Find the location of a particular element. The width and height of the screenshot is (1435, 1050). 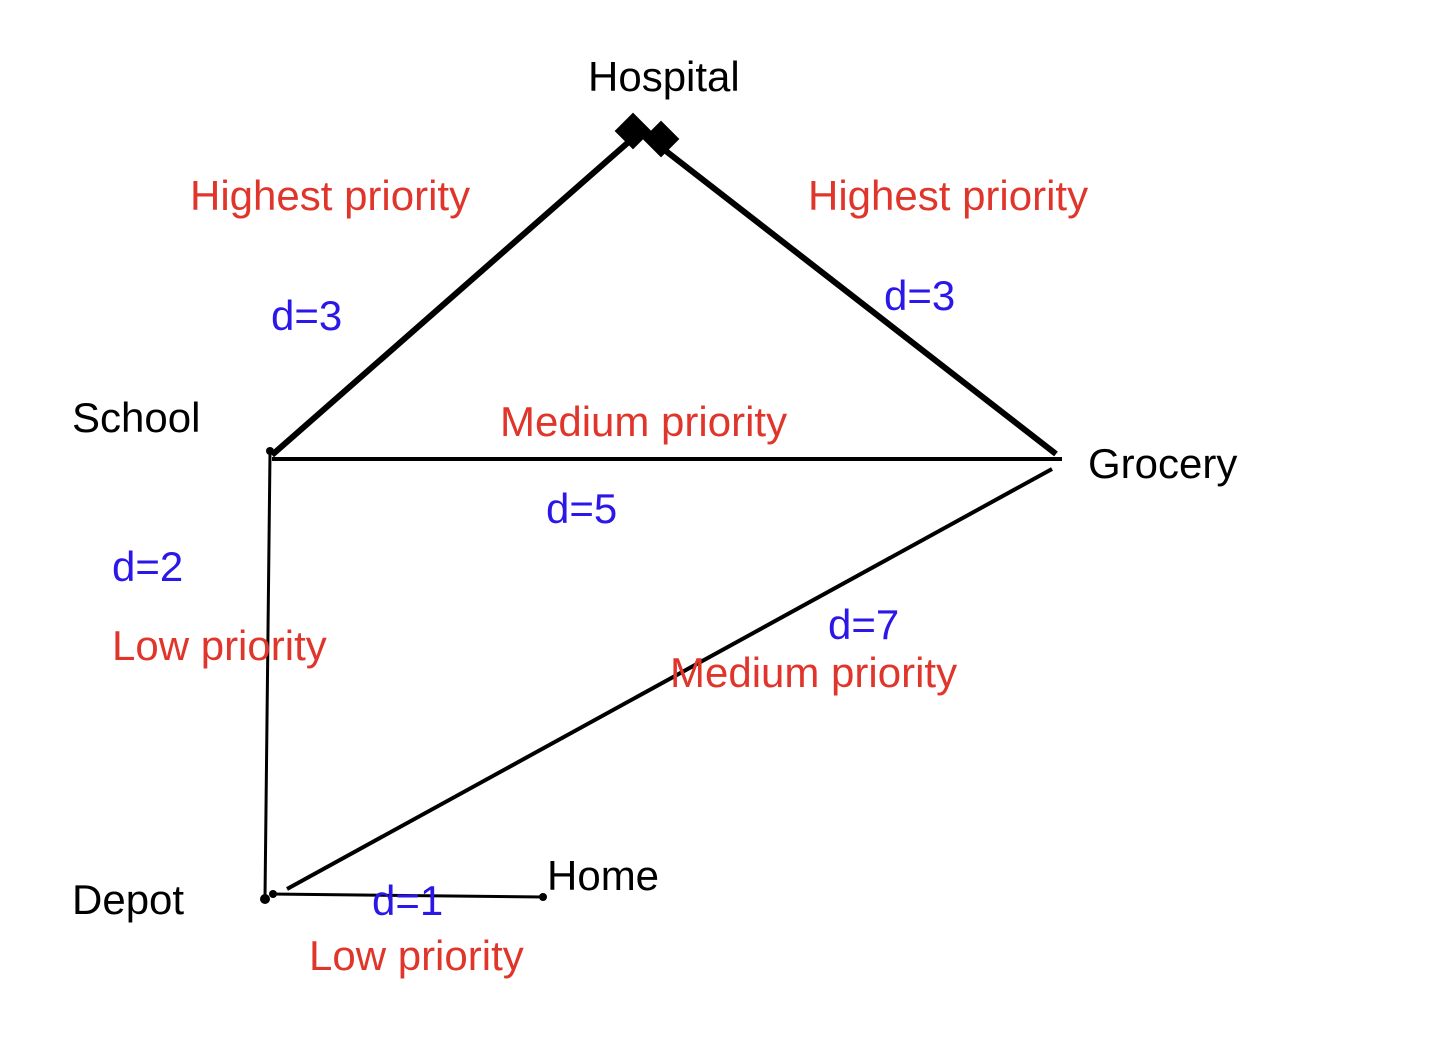

priority-label-school-hospital: Highest priority is located at coordinates (330, 195).